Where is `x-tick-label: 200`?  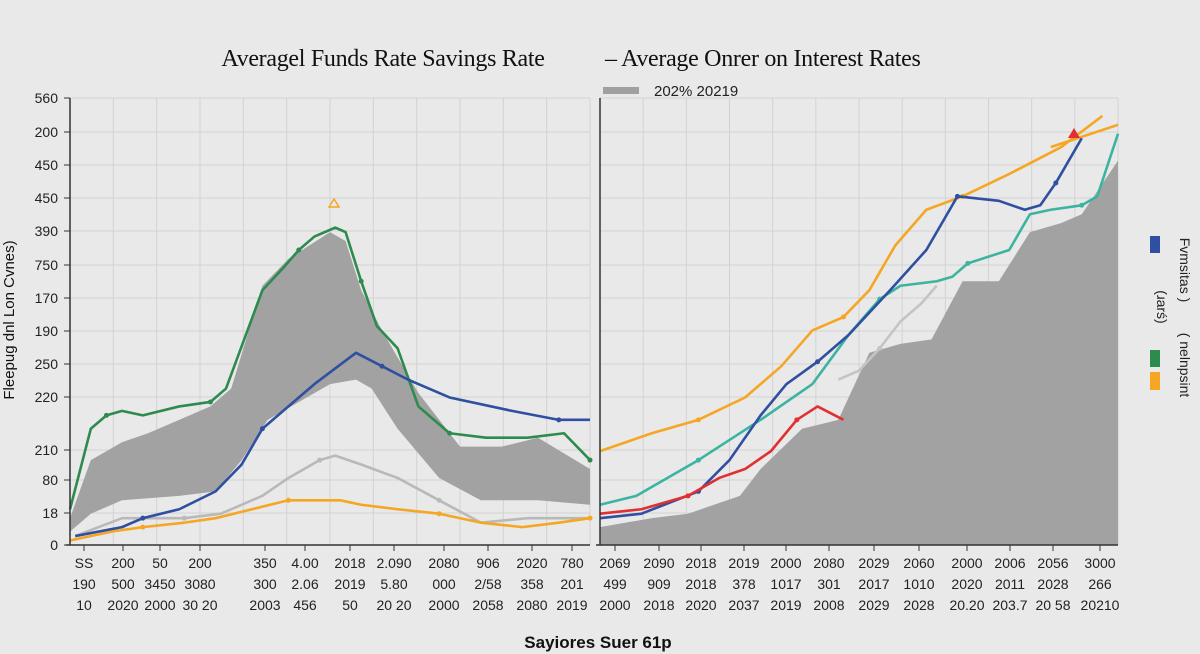 x-tick-label: 200 is located at coordinates (200, 563).